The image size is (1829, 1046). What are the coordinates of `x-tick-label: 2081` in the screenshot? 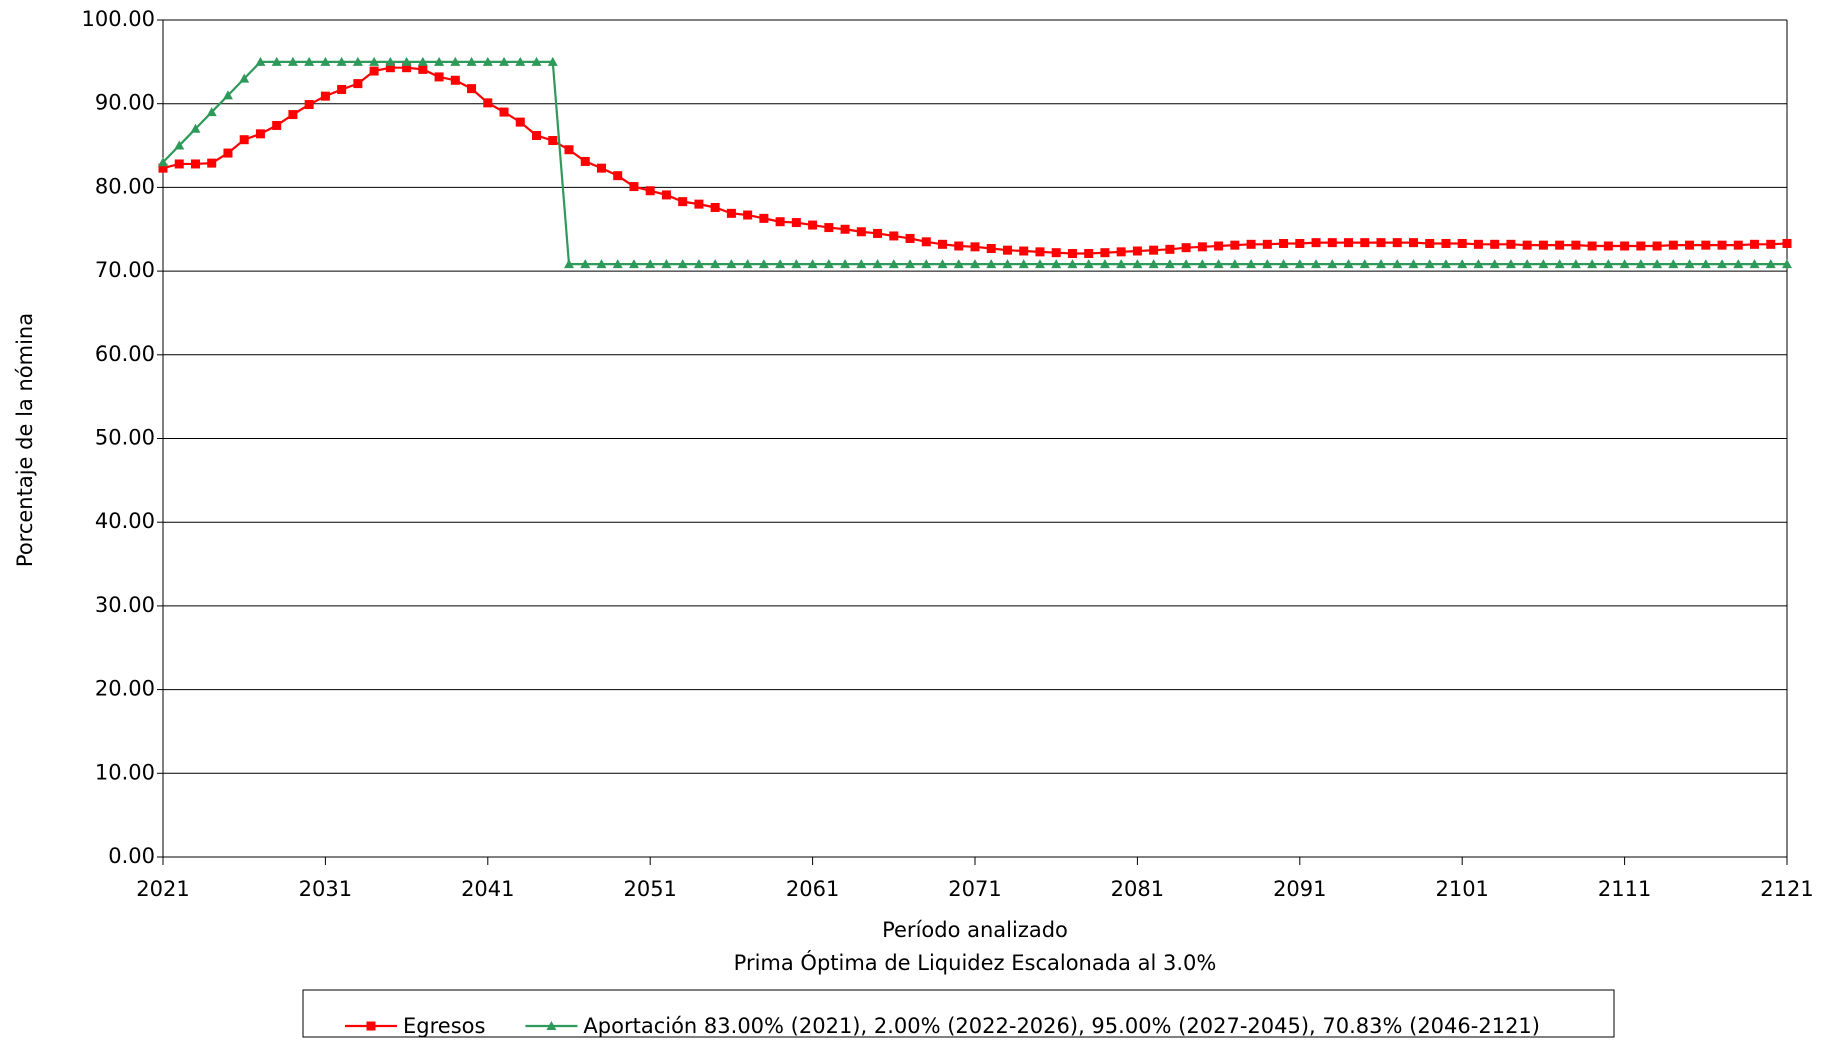 It's located at (1137, 889).